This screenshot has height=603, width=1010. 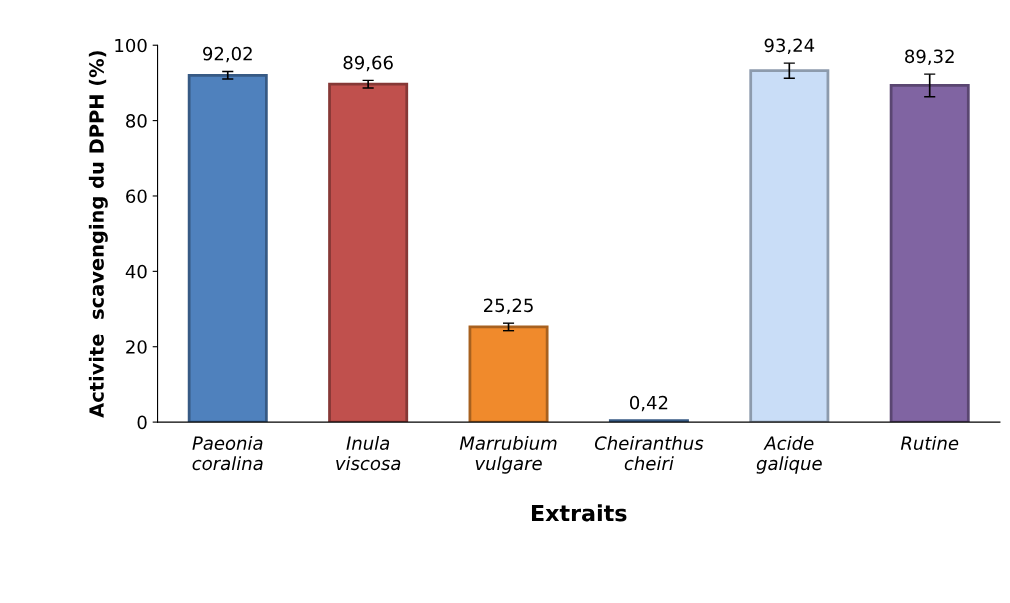 What do you see at coordinates (508, 306) in the screenshot?
I see `data-label: 25,25` at bounding box center [508, 306].